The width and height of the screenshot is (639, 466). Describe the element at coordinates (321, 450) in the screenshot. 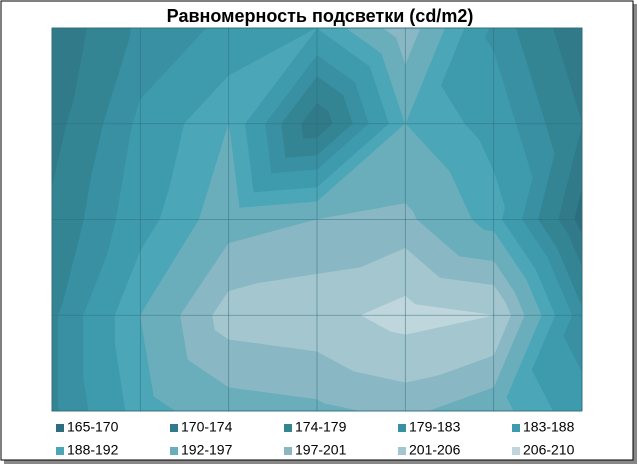

I see `legend-label: 197-201` at that location.